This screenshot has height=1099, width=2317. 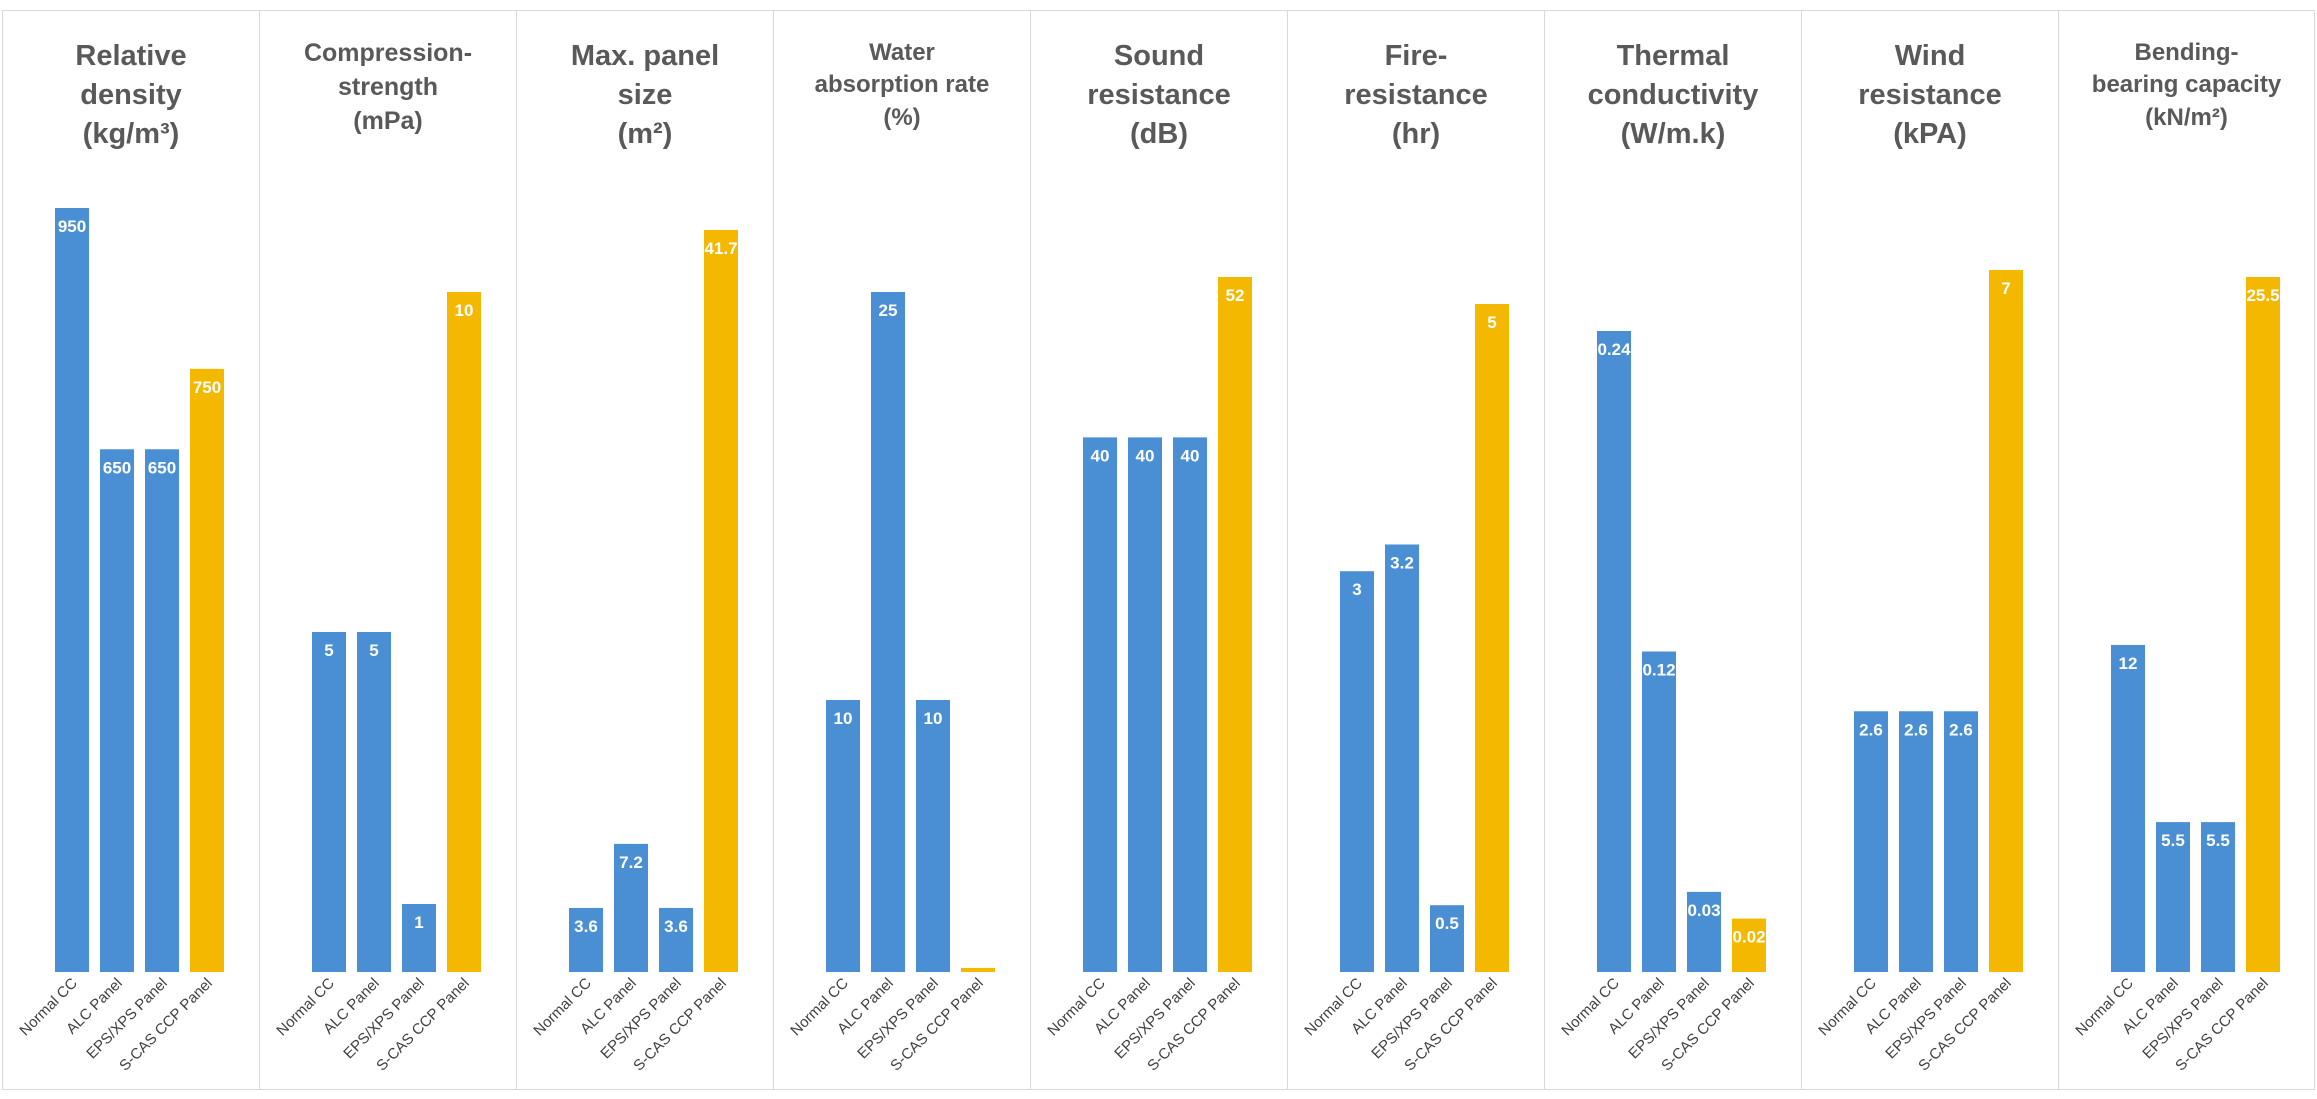 I want to click on value-label: 3.2, so click(x=1402, y=562).